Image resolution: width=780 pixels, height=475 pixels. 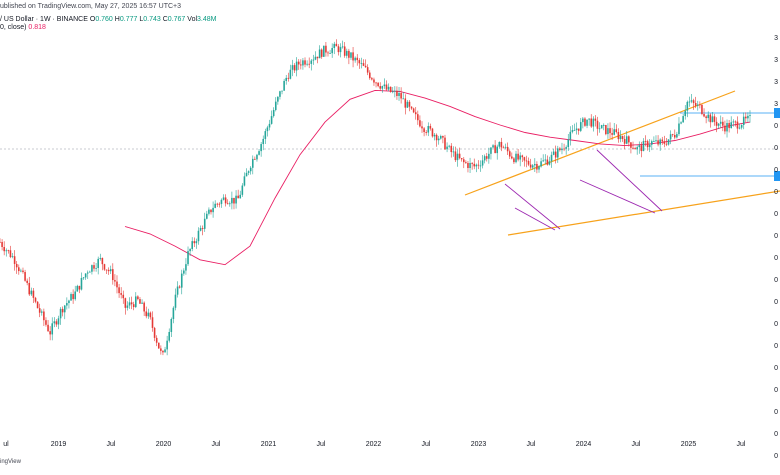 I want to click on wedge1-upper-line, so click(x=532, y=206).